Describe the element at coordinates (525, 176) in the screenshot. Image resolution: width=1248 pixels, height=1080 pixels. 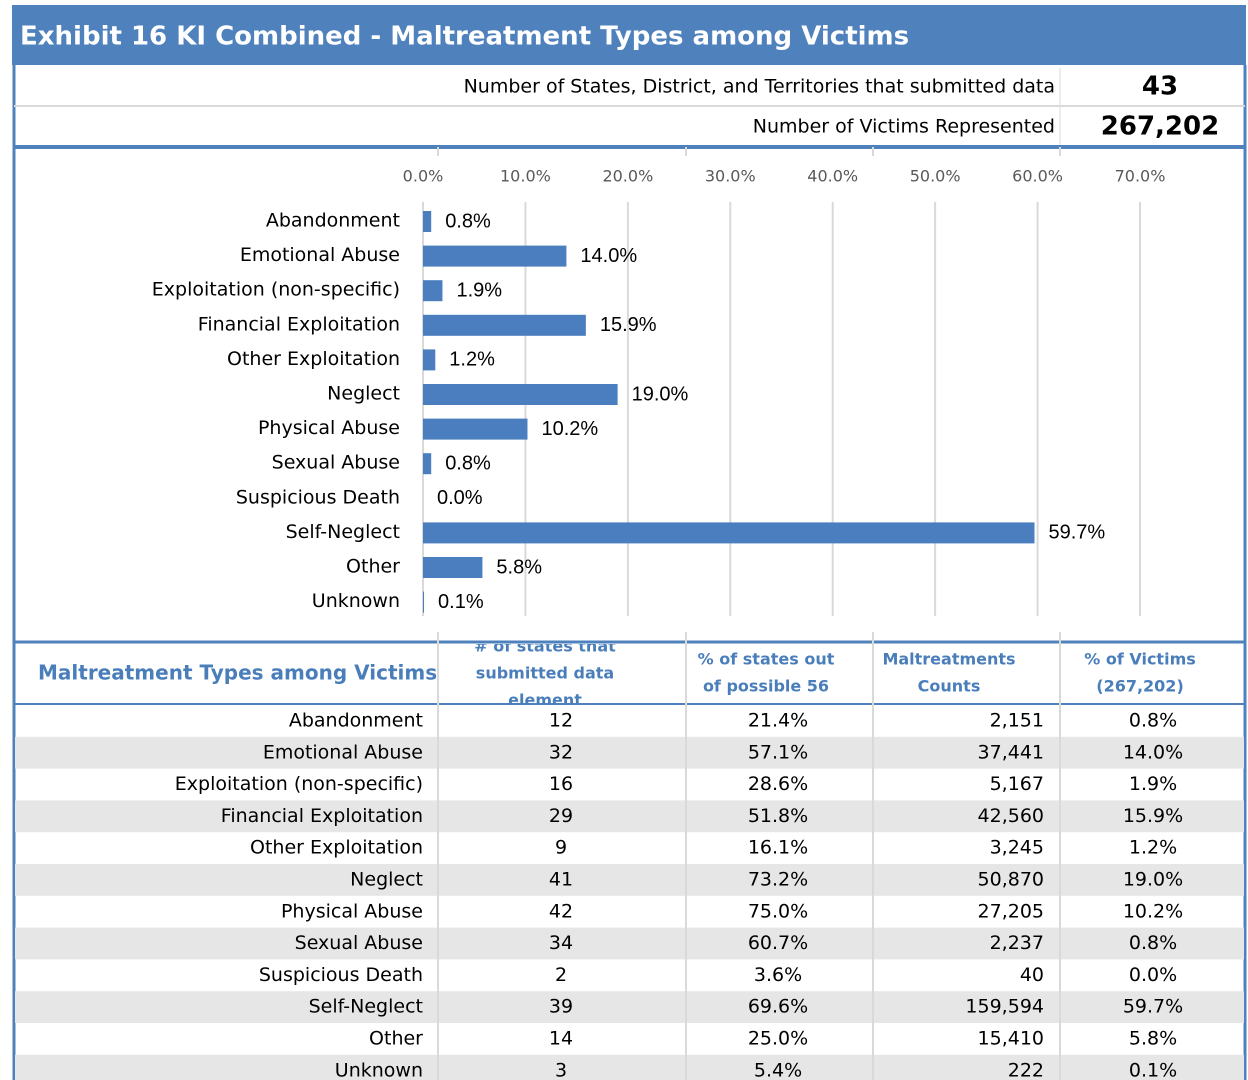
I see `x-tick-label: 10.0%` at that location.